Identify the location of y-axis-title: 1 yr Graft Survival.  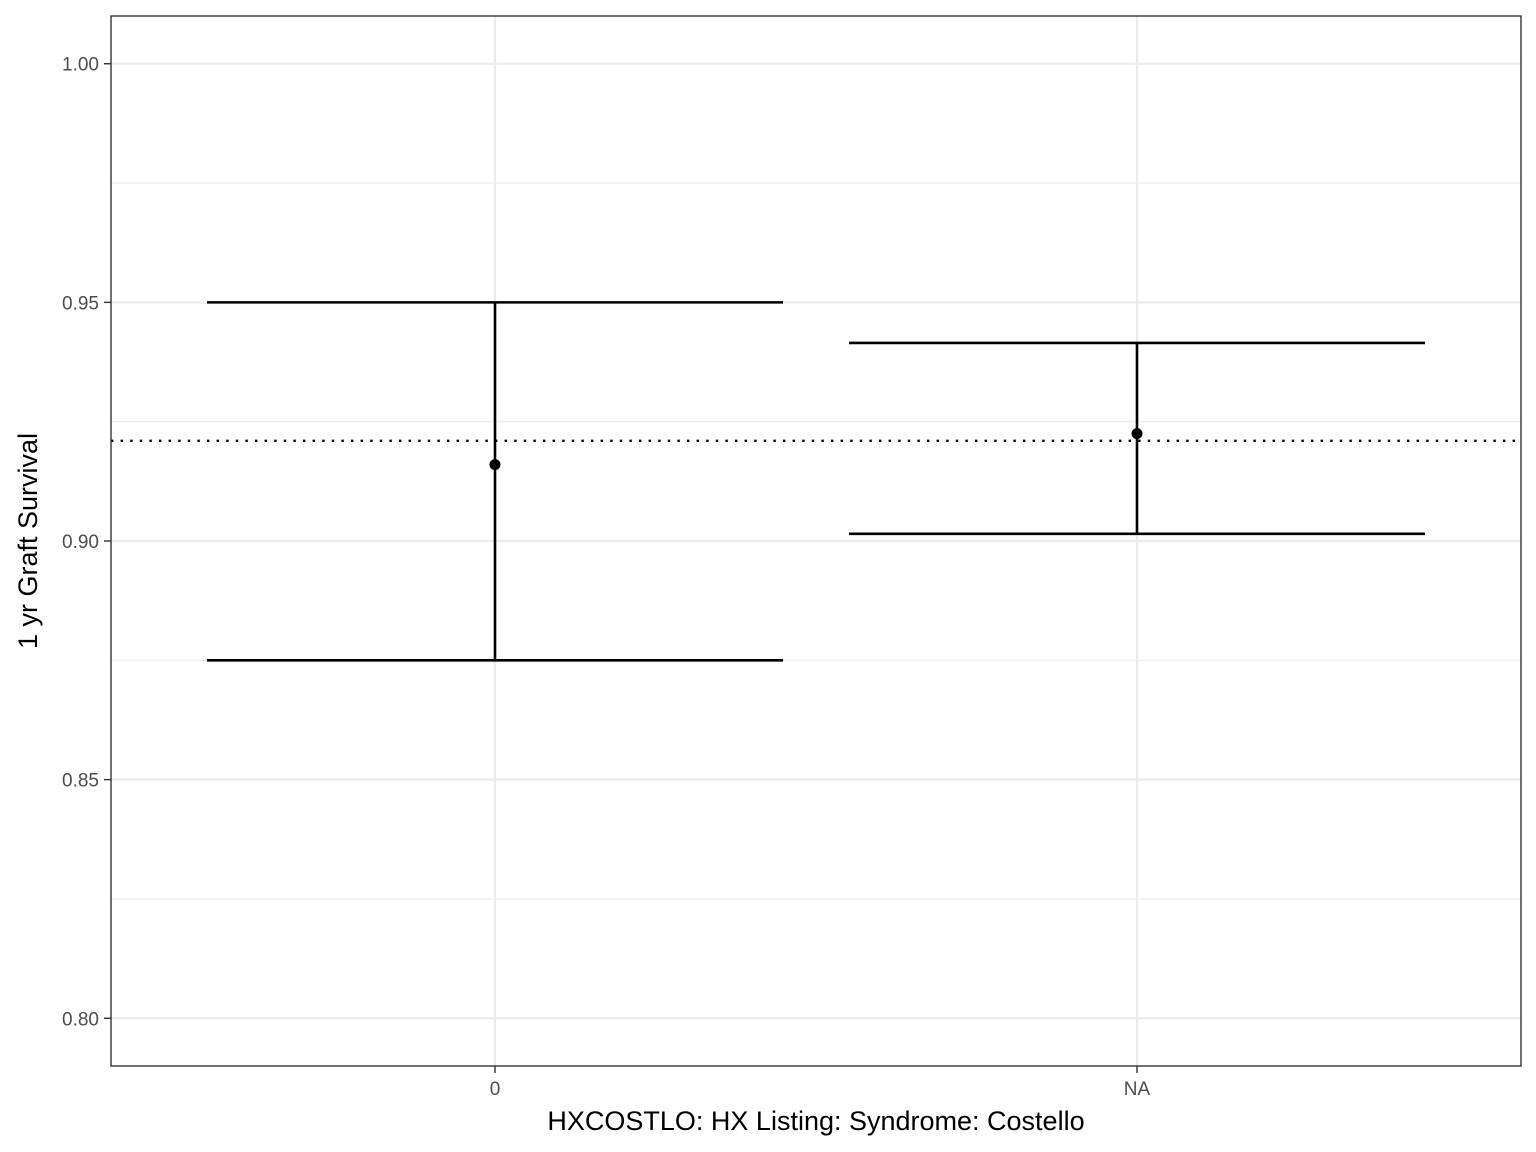
(28, 541).